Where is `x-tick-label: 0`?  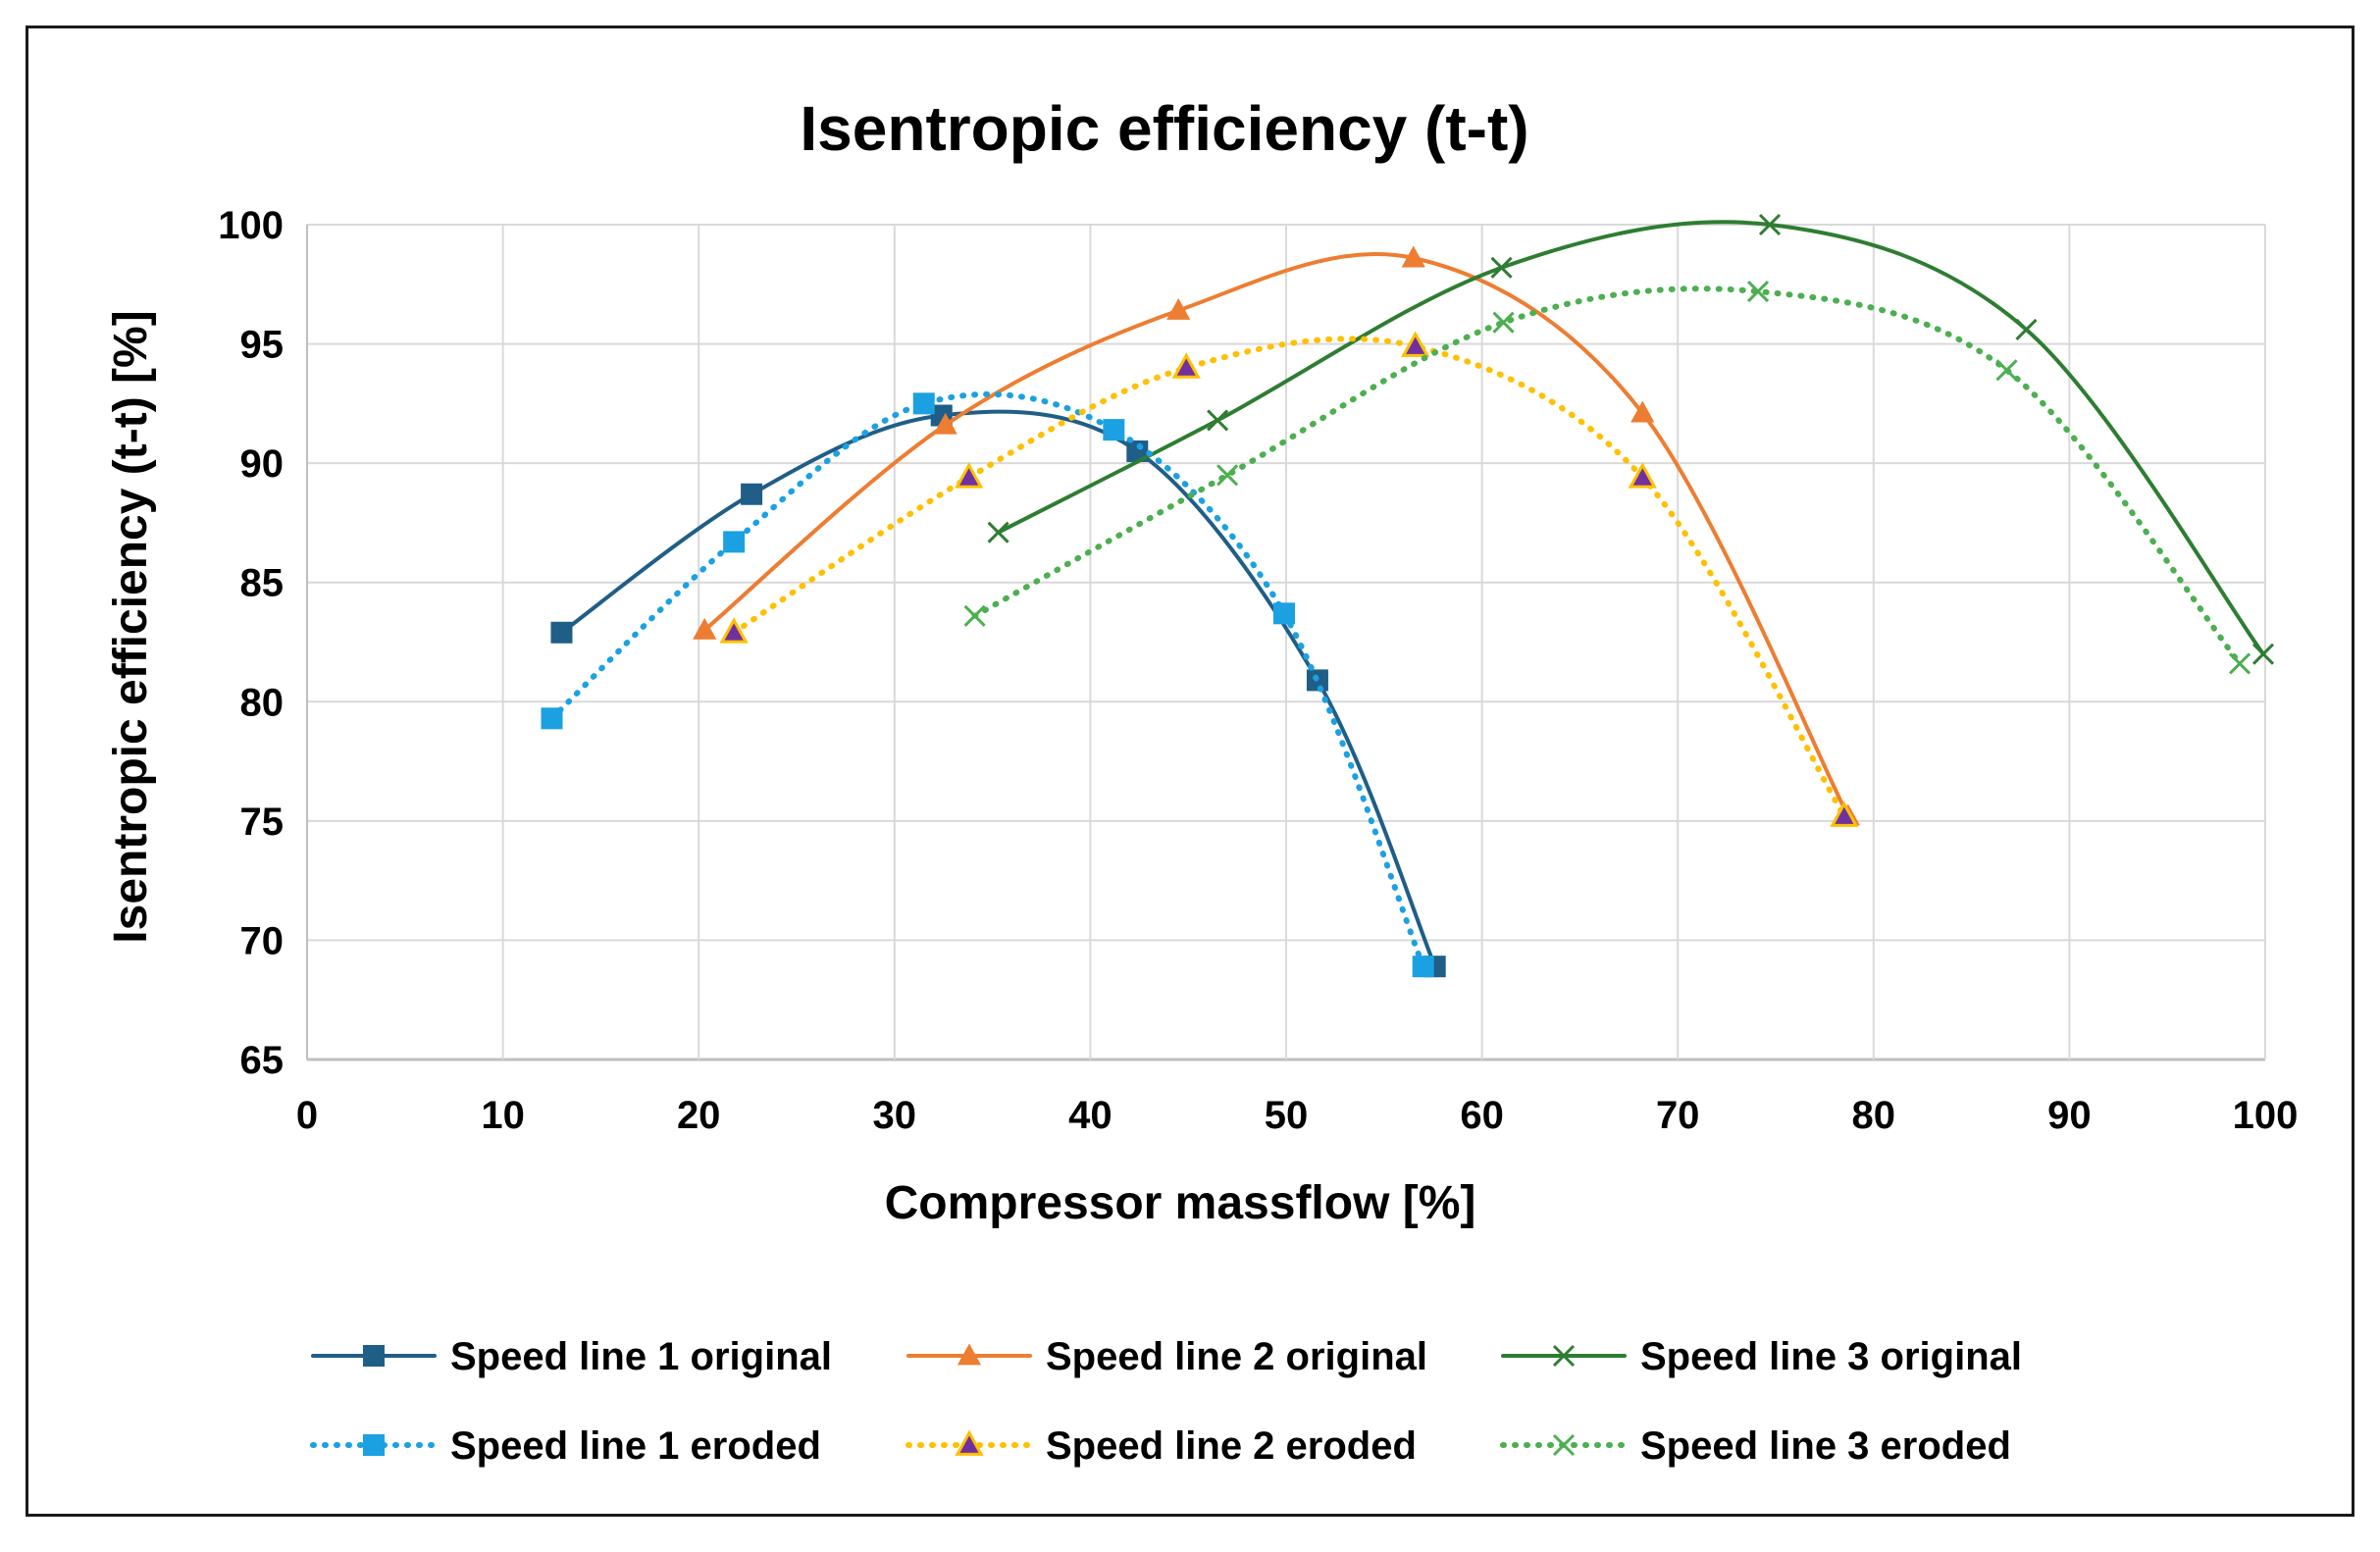
x-tick-label: 0 is located at coordinates (307, 1115).